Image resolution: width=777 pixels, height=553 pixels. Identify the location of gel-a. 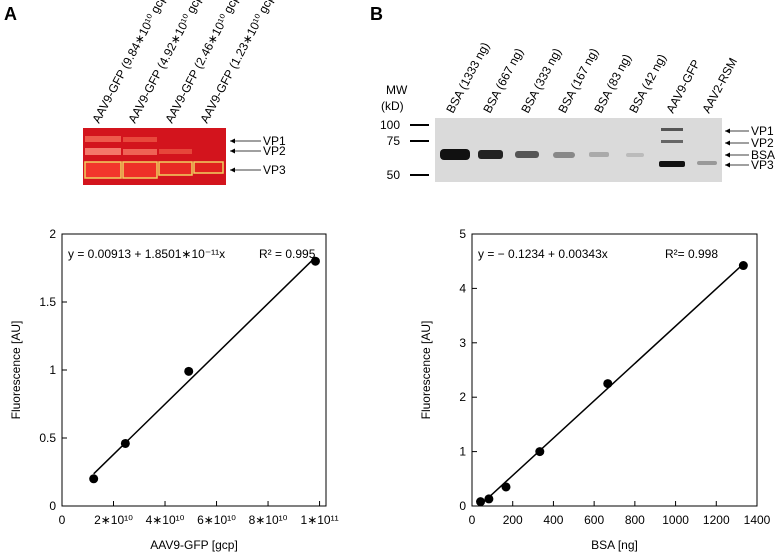
(154, 156).